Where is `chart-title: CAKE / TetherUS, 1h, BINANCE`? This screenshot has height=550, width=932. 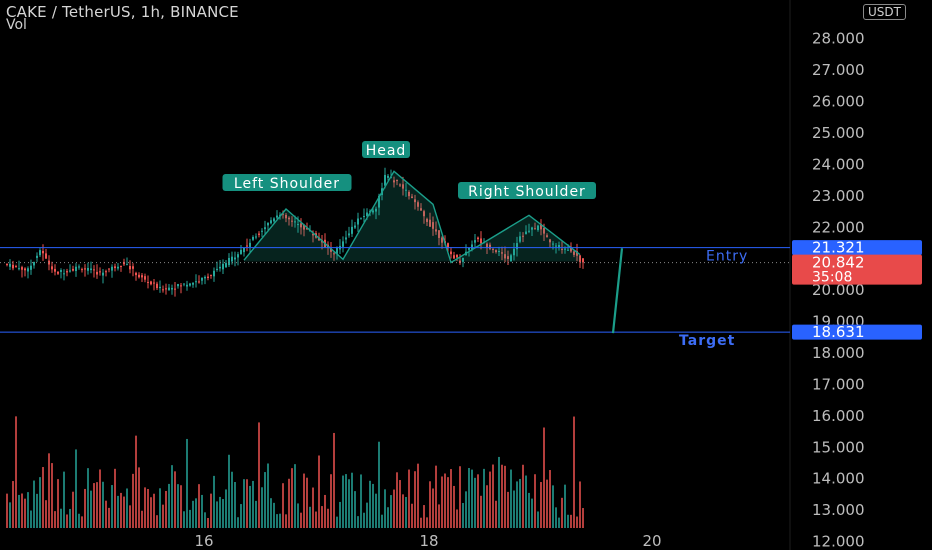 chart-title: CAKE / TetherUS, 1h, BINANCE is located at coordinates (122, 12).